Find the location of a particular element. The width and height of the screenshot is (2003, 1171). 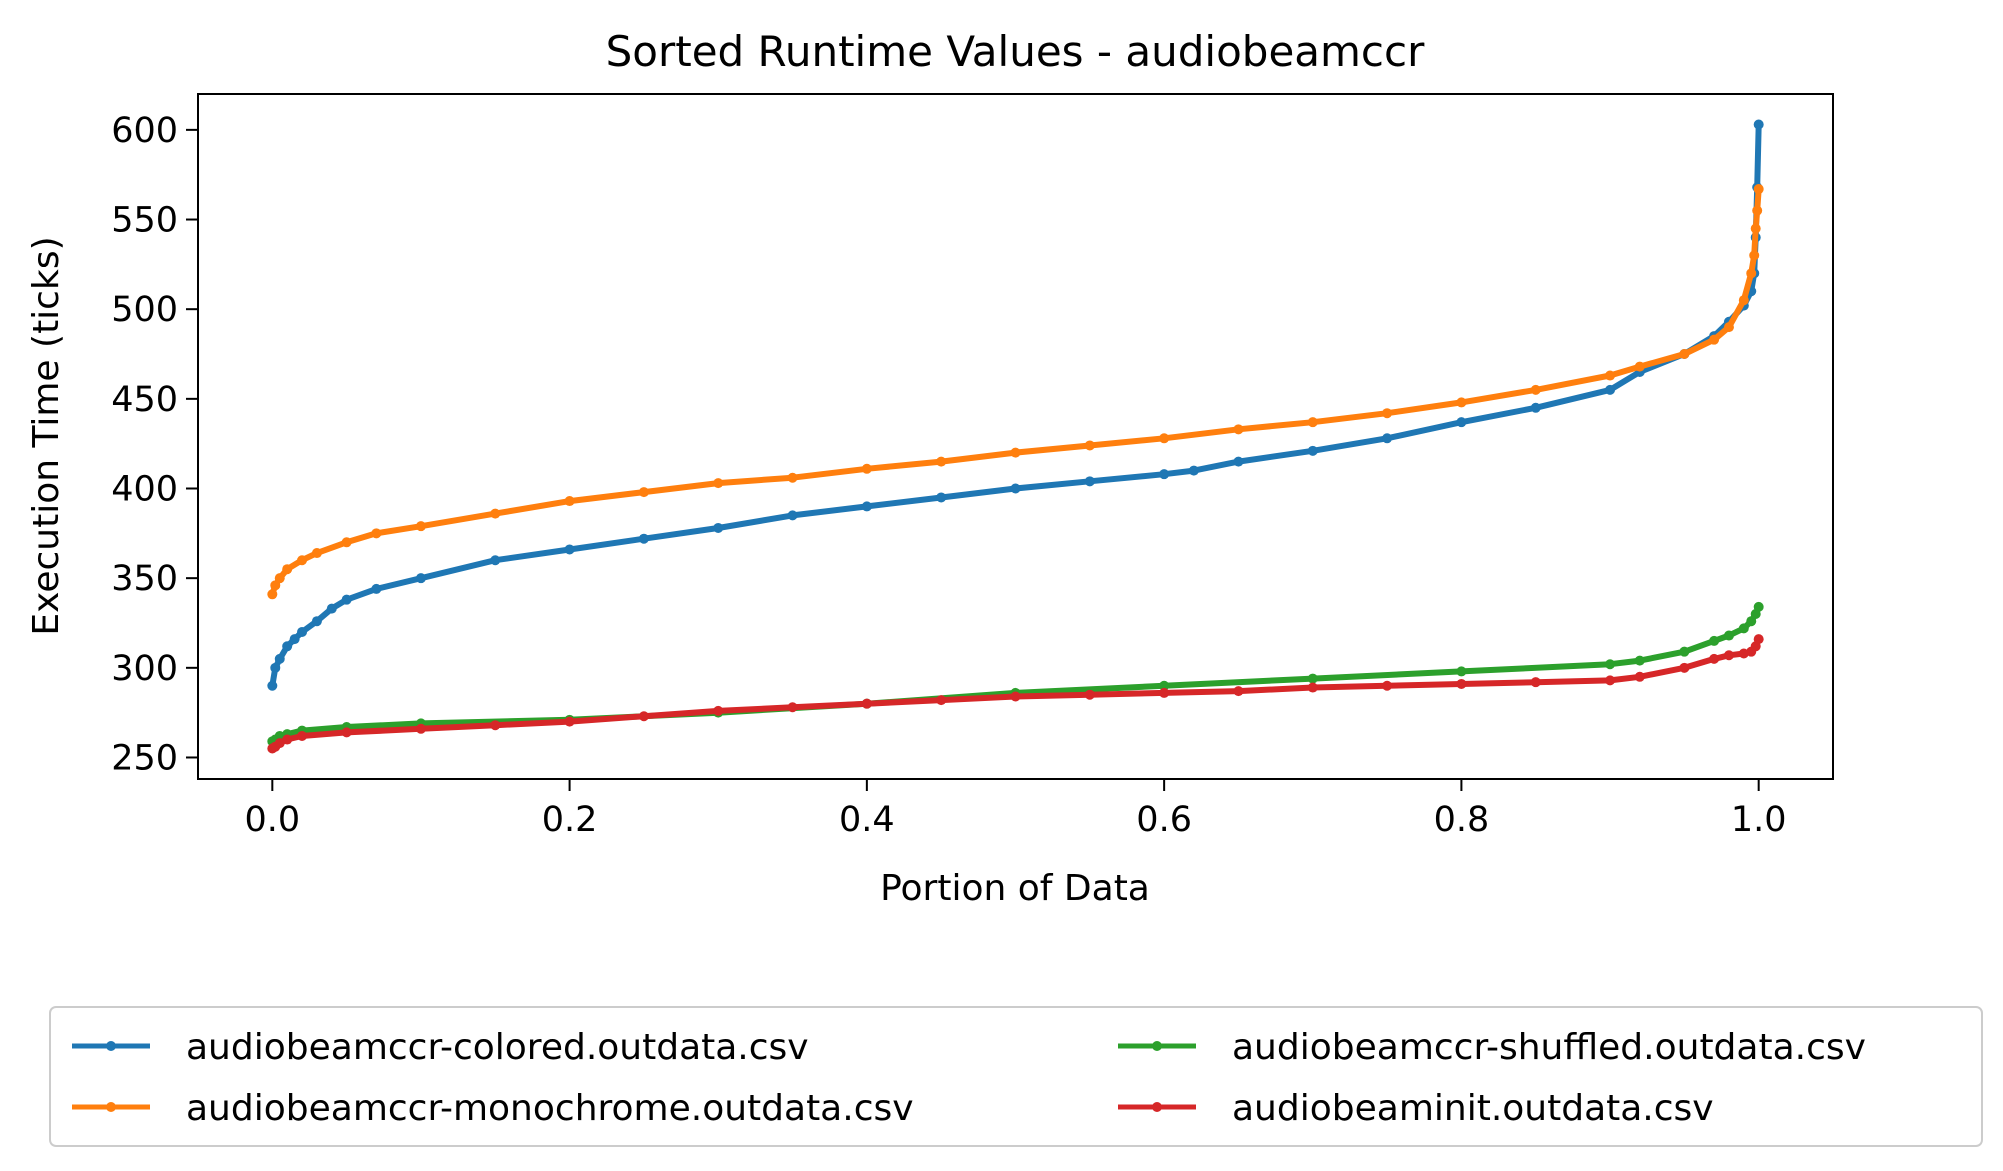

y-tick-label: 550 is located at coordinates (144, 221).